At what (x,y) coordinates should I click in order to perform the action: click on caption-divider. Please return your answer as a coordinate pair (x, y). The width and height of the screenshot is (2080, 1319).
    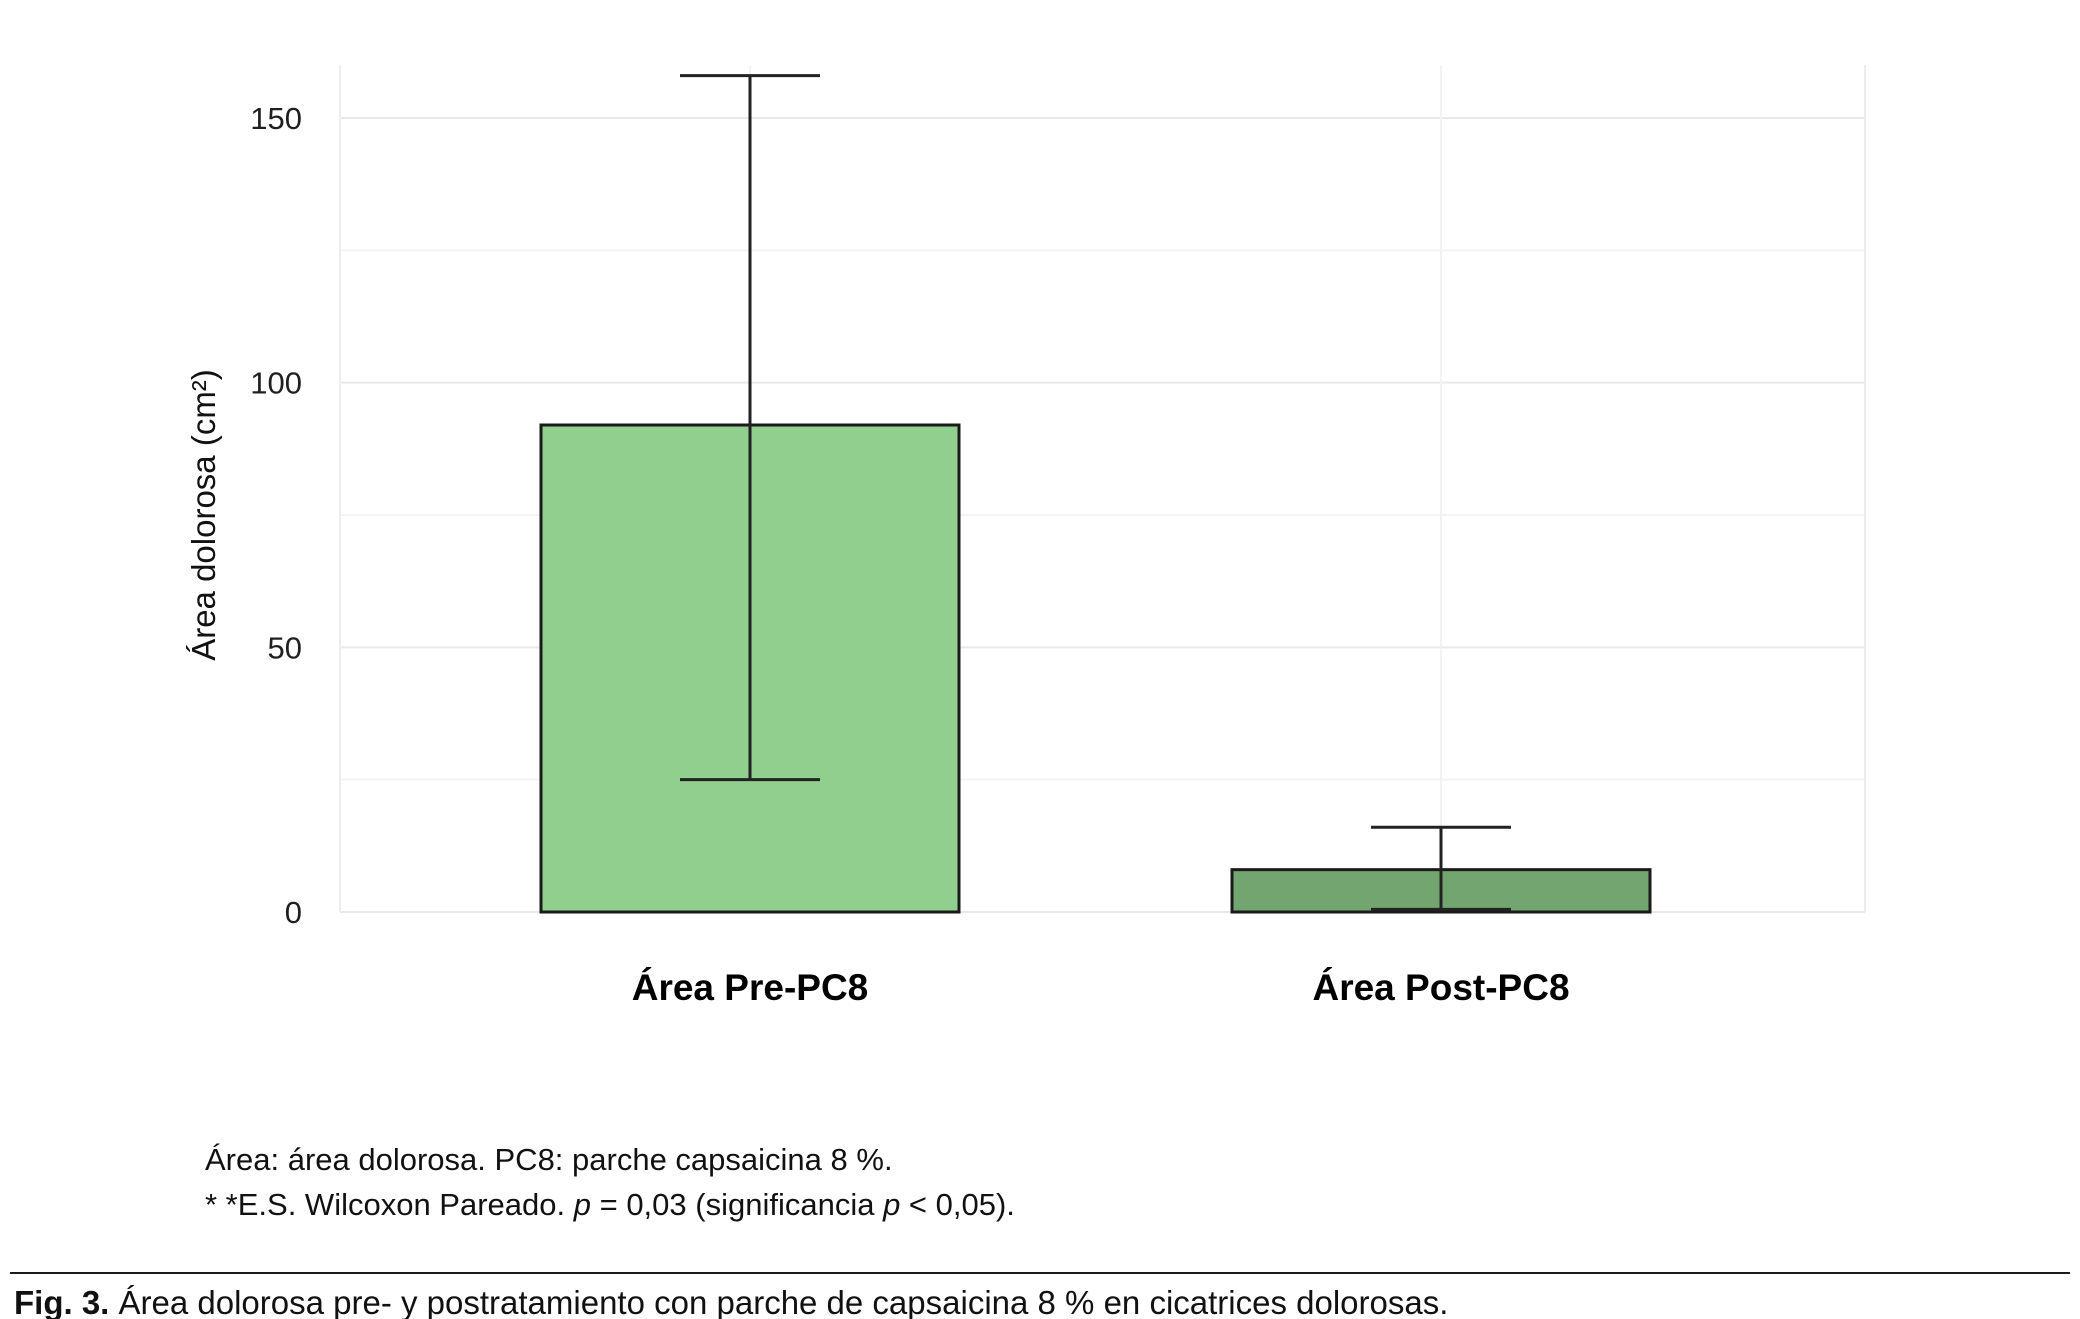
    Looking at the image, I should click on (1040, 1273).